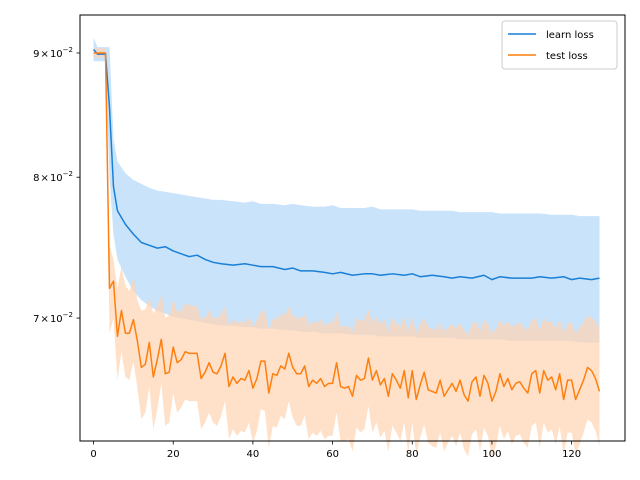  Describe the element at coordinates (173, 454) in the screenshot. I see `x-tick-label: 20` at that location.